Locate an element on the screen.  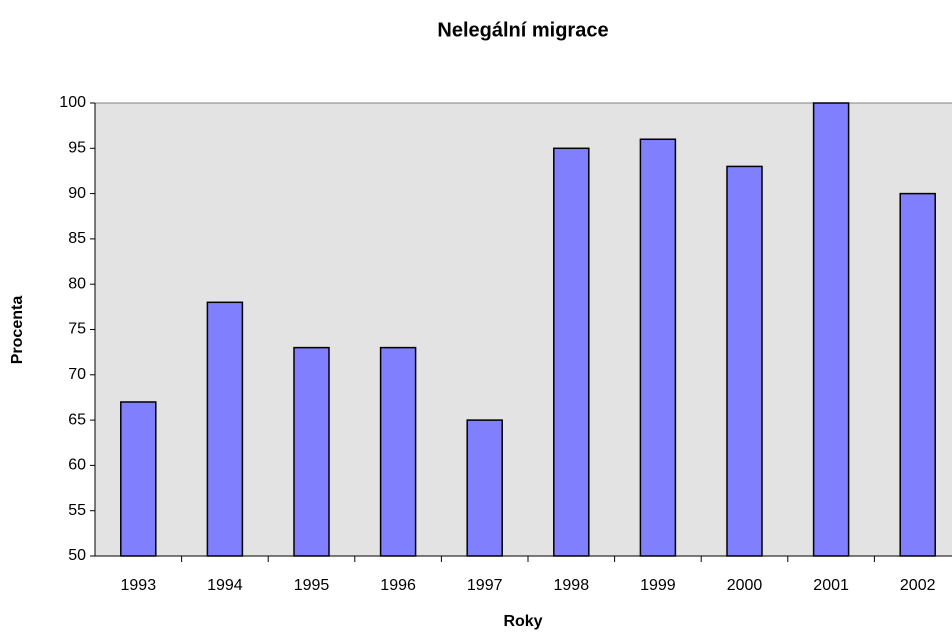
y-tick-label: 80 is located at coordinates (77, 283).